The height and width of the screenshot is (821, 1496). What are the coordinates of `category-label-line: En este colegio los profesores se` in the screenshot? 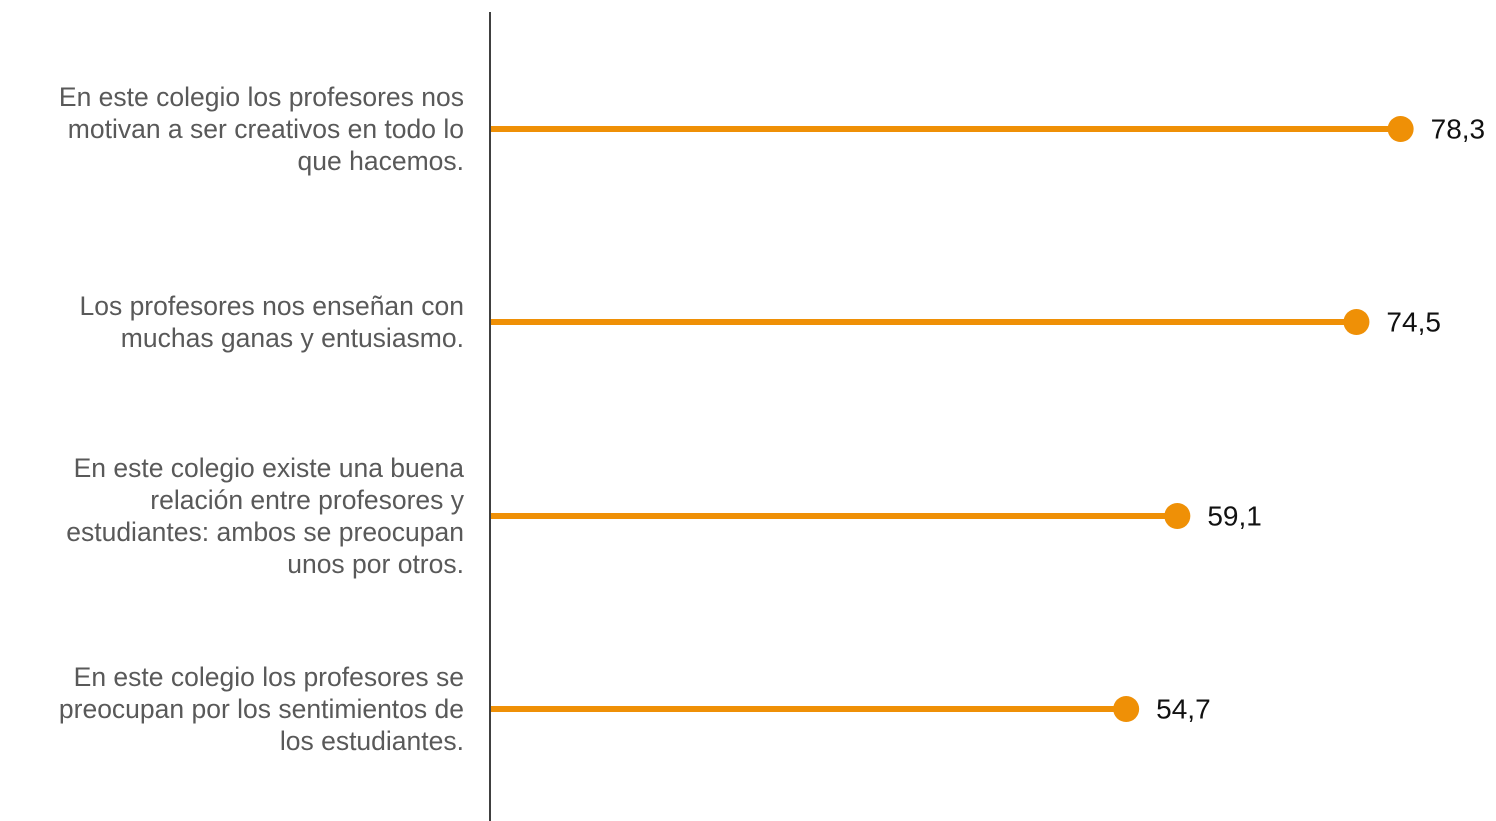 It's located at (269, 677).